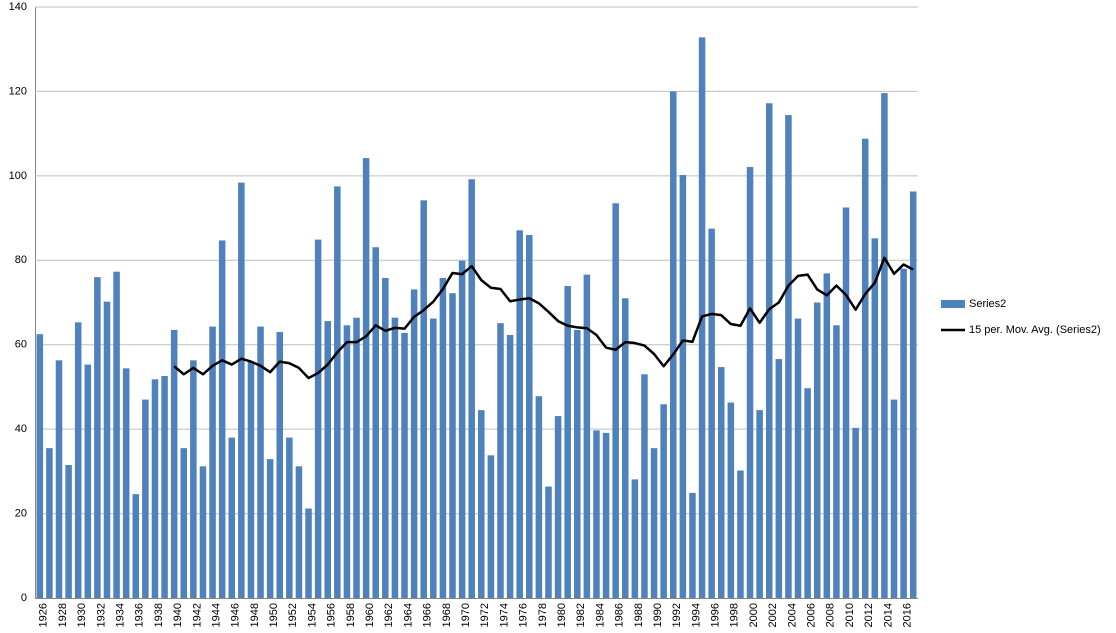 The height and width of the screenshot is (633, 1116). I want to click on x-tick-label: 2008, so click(831, 615).